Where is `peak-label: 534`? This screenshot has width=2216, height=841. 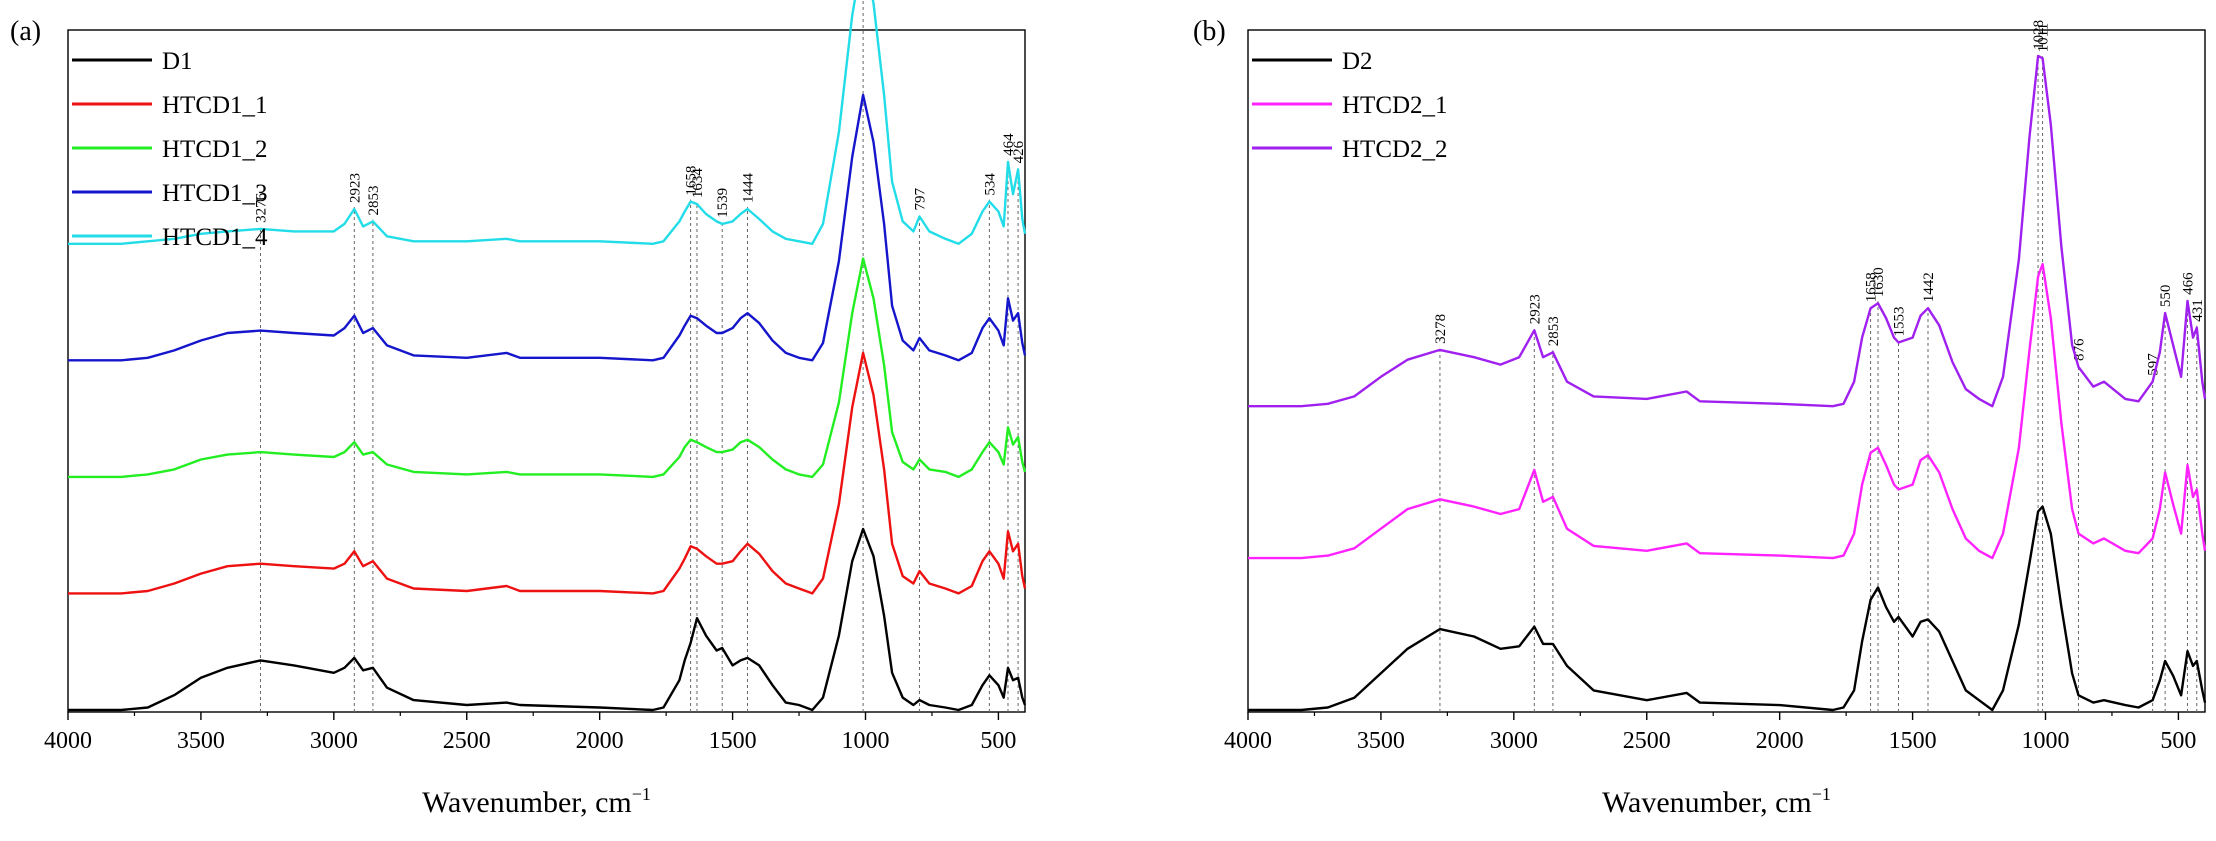
peak-label: 534 is located at coordinates (990, 184).